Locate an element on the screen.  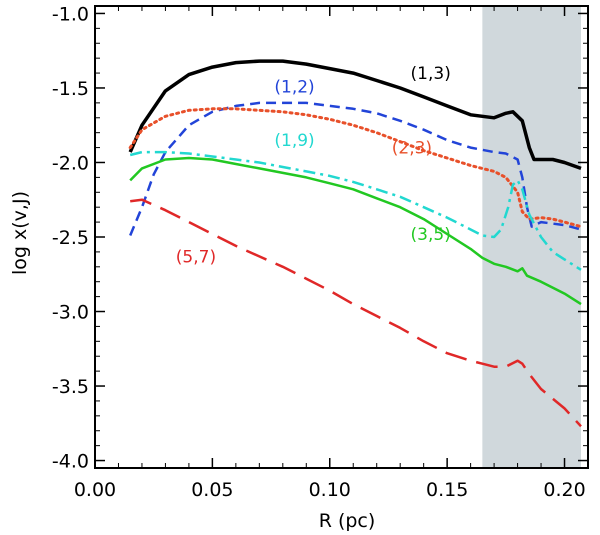
y-axis-label: log x(v,J) is located at coordinates (20, 233).